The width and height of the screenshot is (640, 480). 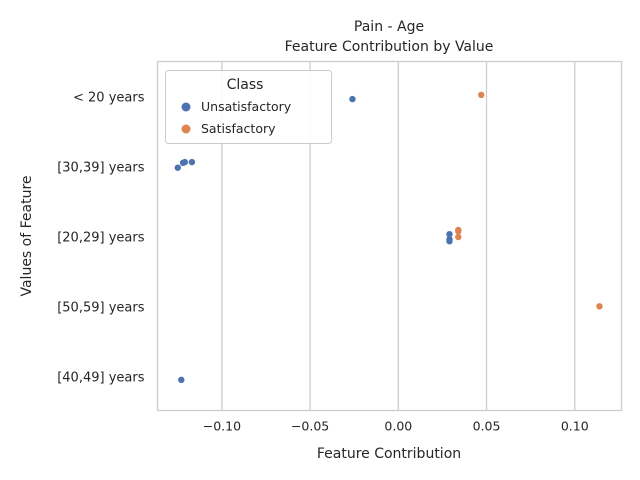 I want to click on chart-subtitle: Feature Contribution by Value, so click(x=389, y=47).